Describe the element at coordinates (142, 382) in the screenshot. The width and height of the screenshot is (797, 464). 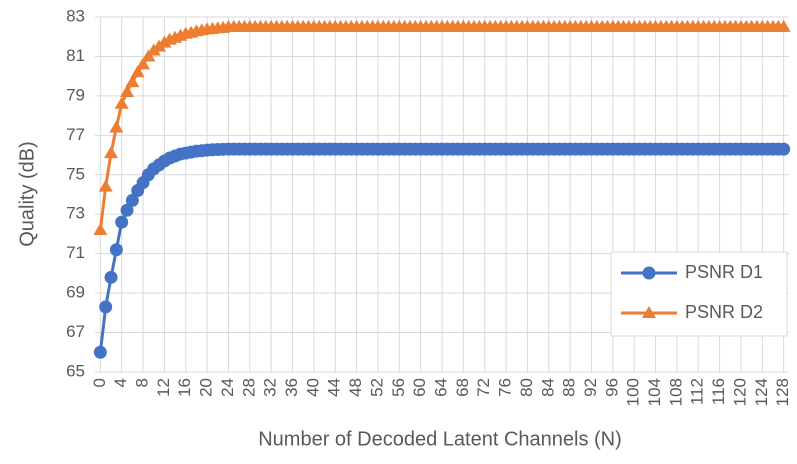
I see `x-tick-label: 8` at that location.